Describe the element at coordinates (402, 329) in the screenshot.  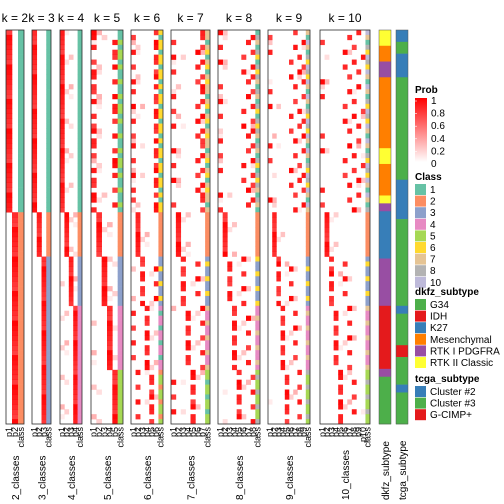
I see `annotation-segment` at that location.